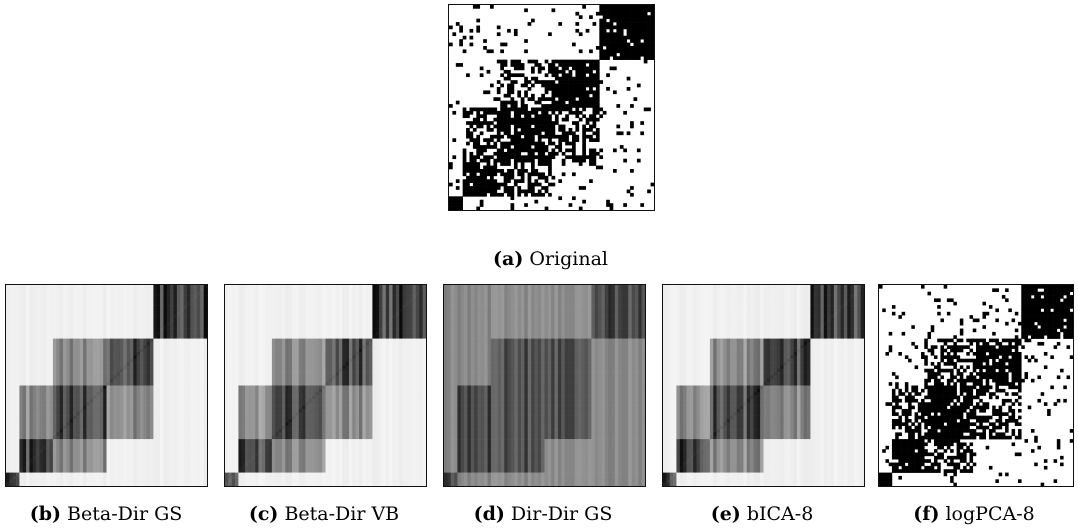 This screenshot has width=1078, height=531. I want to click on caption-dir-dir-gs: (d) Dir-Dir GS, so click(543, 514).